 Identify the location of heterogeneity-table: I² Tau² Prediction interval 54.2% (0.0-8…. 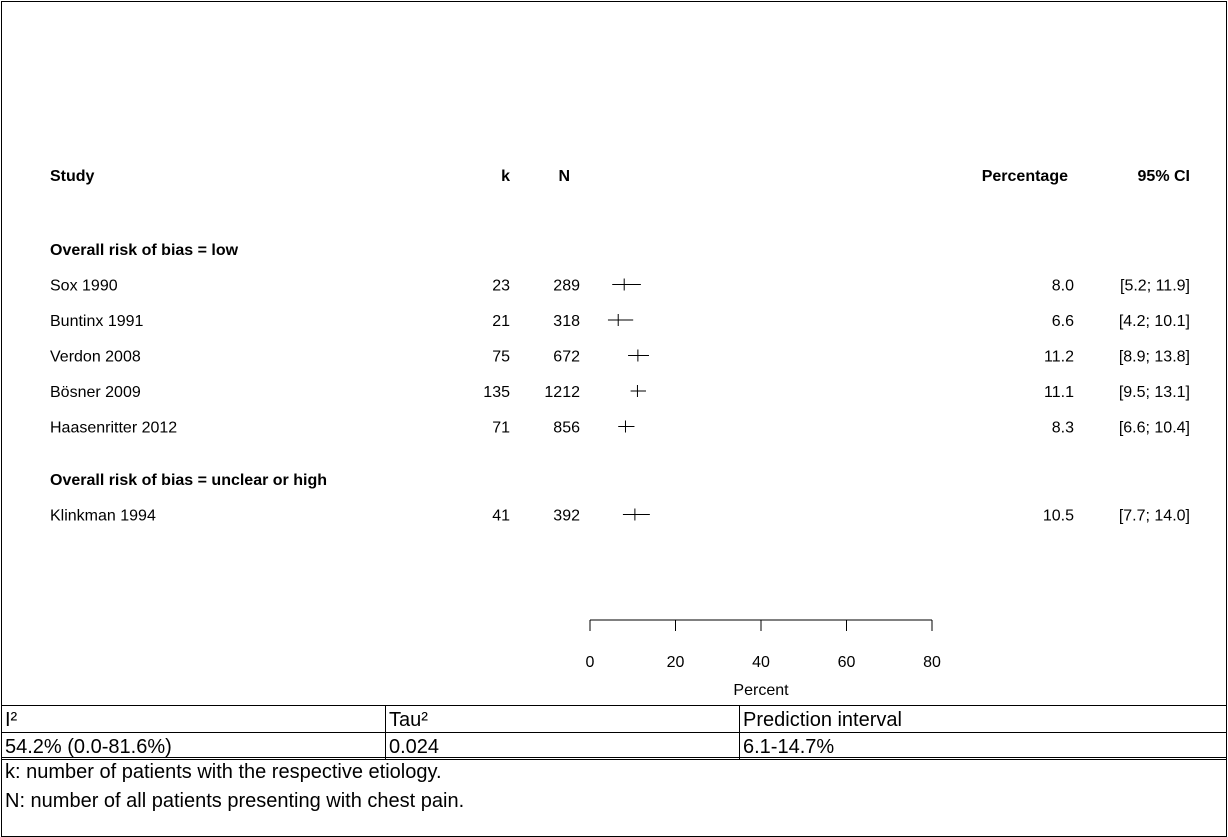
(614, 732).